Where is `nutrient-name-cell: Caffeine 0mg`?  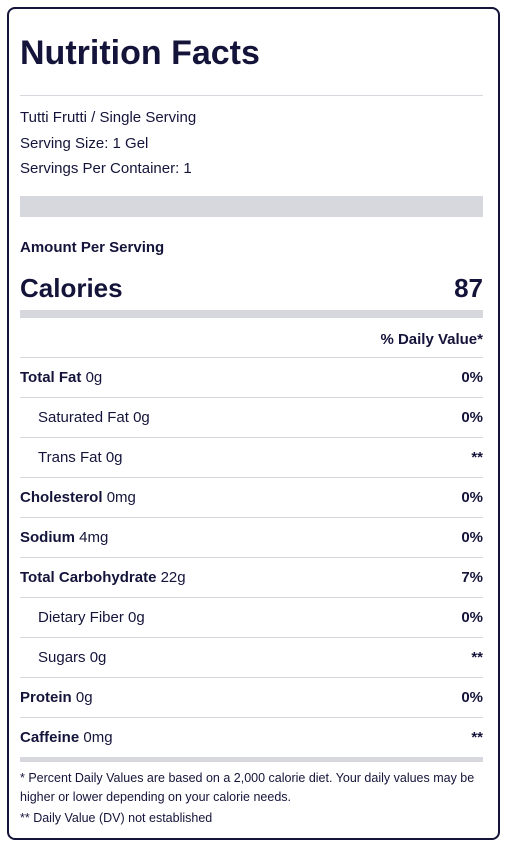
nutrient-name-cell: Caffeine 0mg is located at coordinates (66, 737).